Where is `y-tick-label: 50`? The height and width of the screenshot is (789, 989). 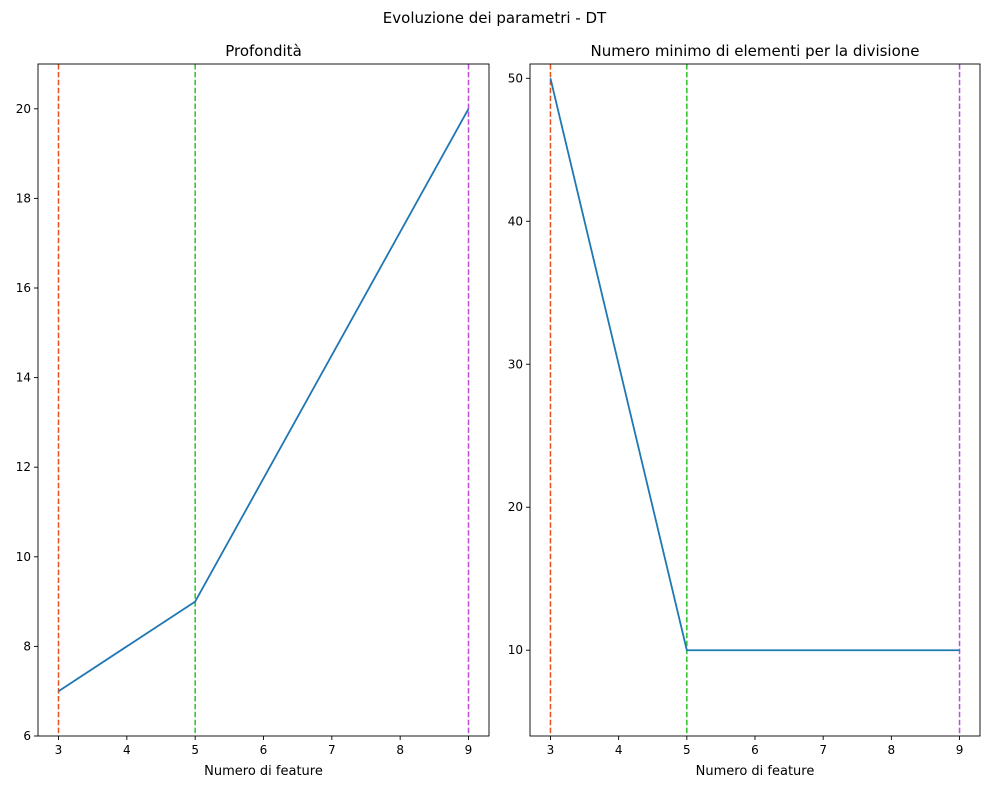
y-tick-label: 50 is located at coordinates (515, 78).